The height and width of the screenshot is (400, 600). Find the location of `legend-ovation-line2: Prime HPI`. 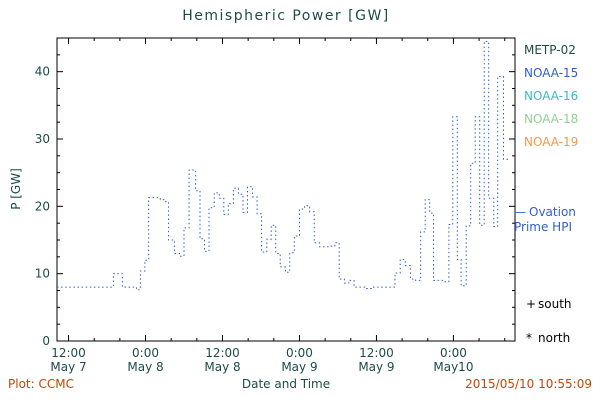

legend-ovation-line2: Prime HPI is located at coordinates (543, 227).